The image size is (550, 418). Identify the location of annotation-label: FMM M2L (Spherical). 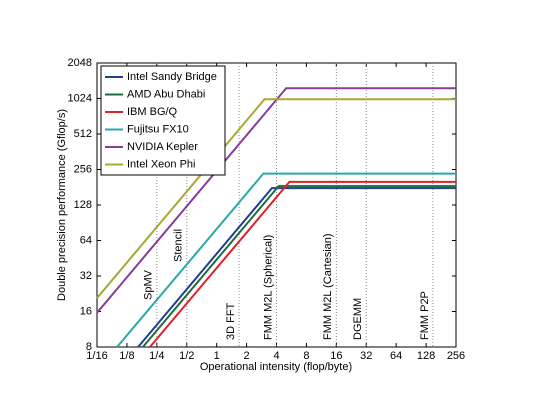
(268, 287).